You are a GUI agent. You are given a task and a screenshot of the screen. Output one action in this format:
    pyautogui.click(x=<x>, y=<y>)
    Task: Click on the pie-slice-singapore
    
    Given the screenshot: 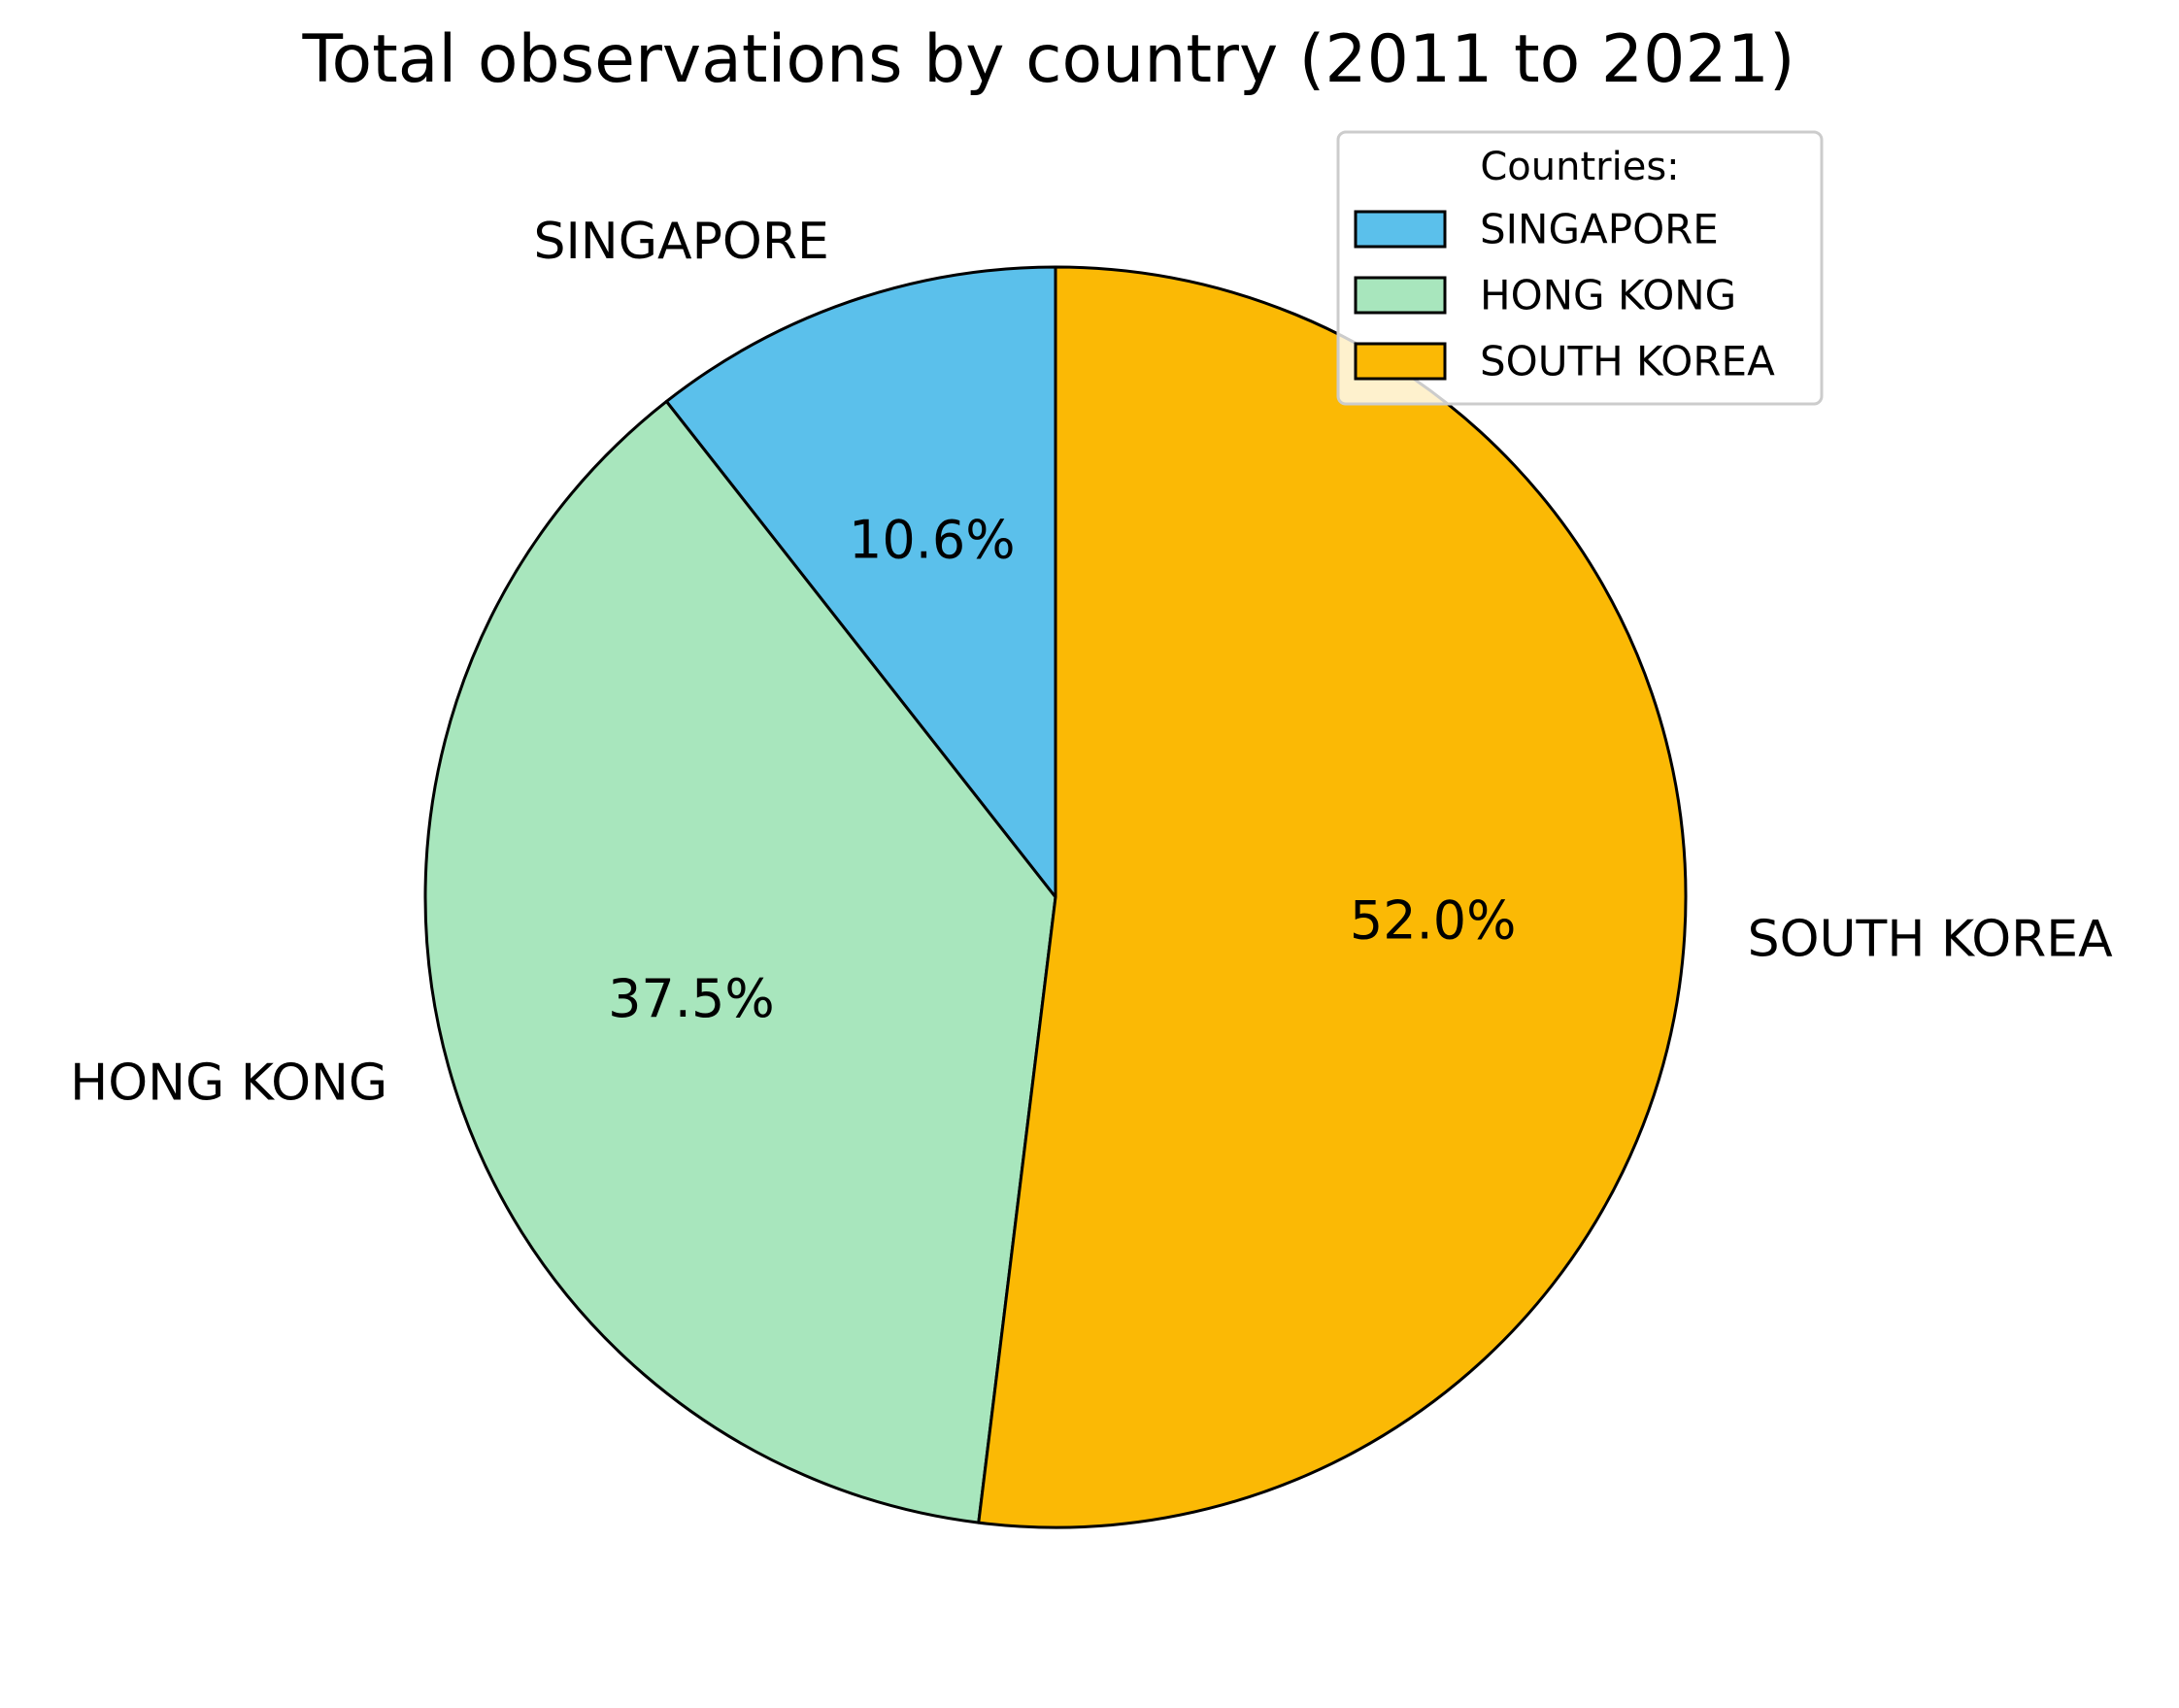 What is the action you would take?
    pyautogui.click(x=860, y=582)
    